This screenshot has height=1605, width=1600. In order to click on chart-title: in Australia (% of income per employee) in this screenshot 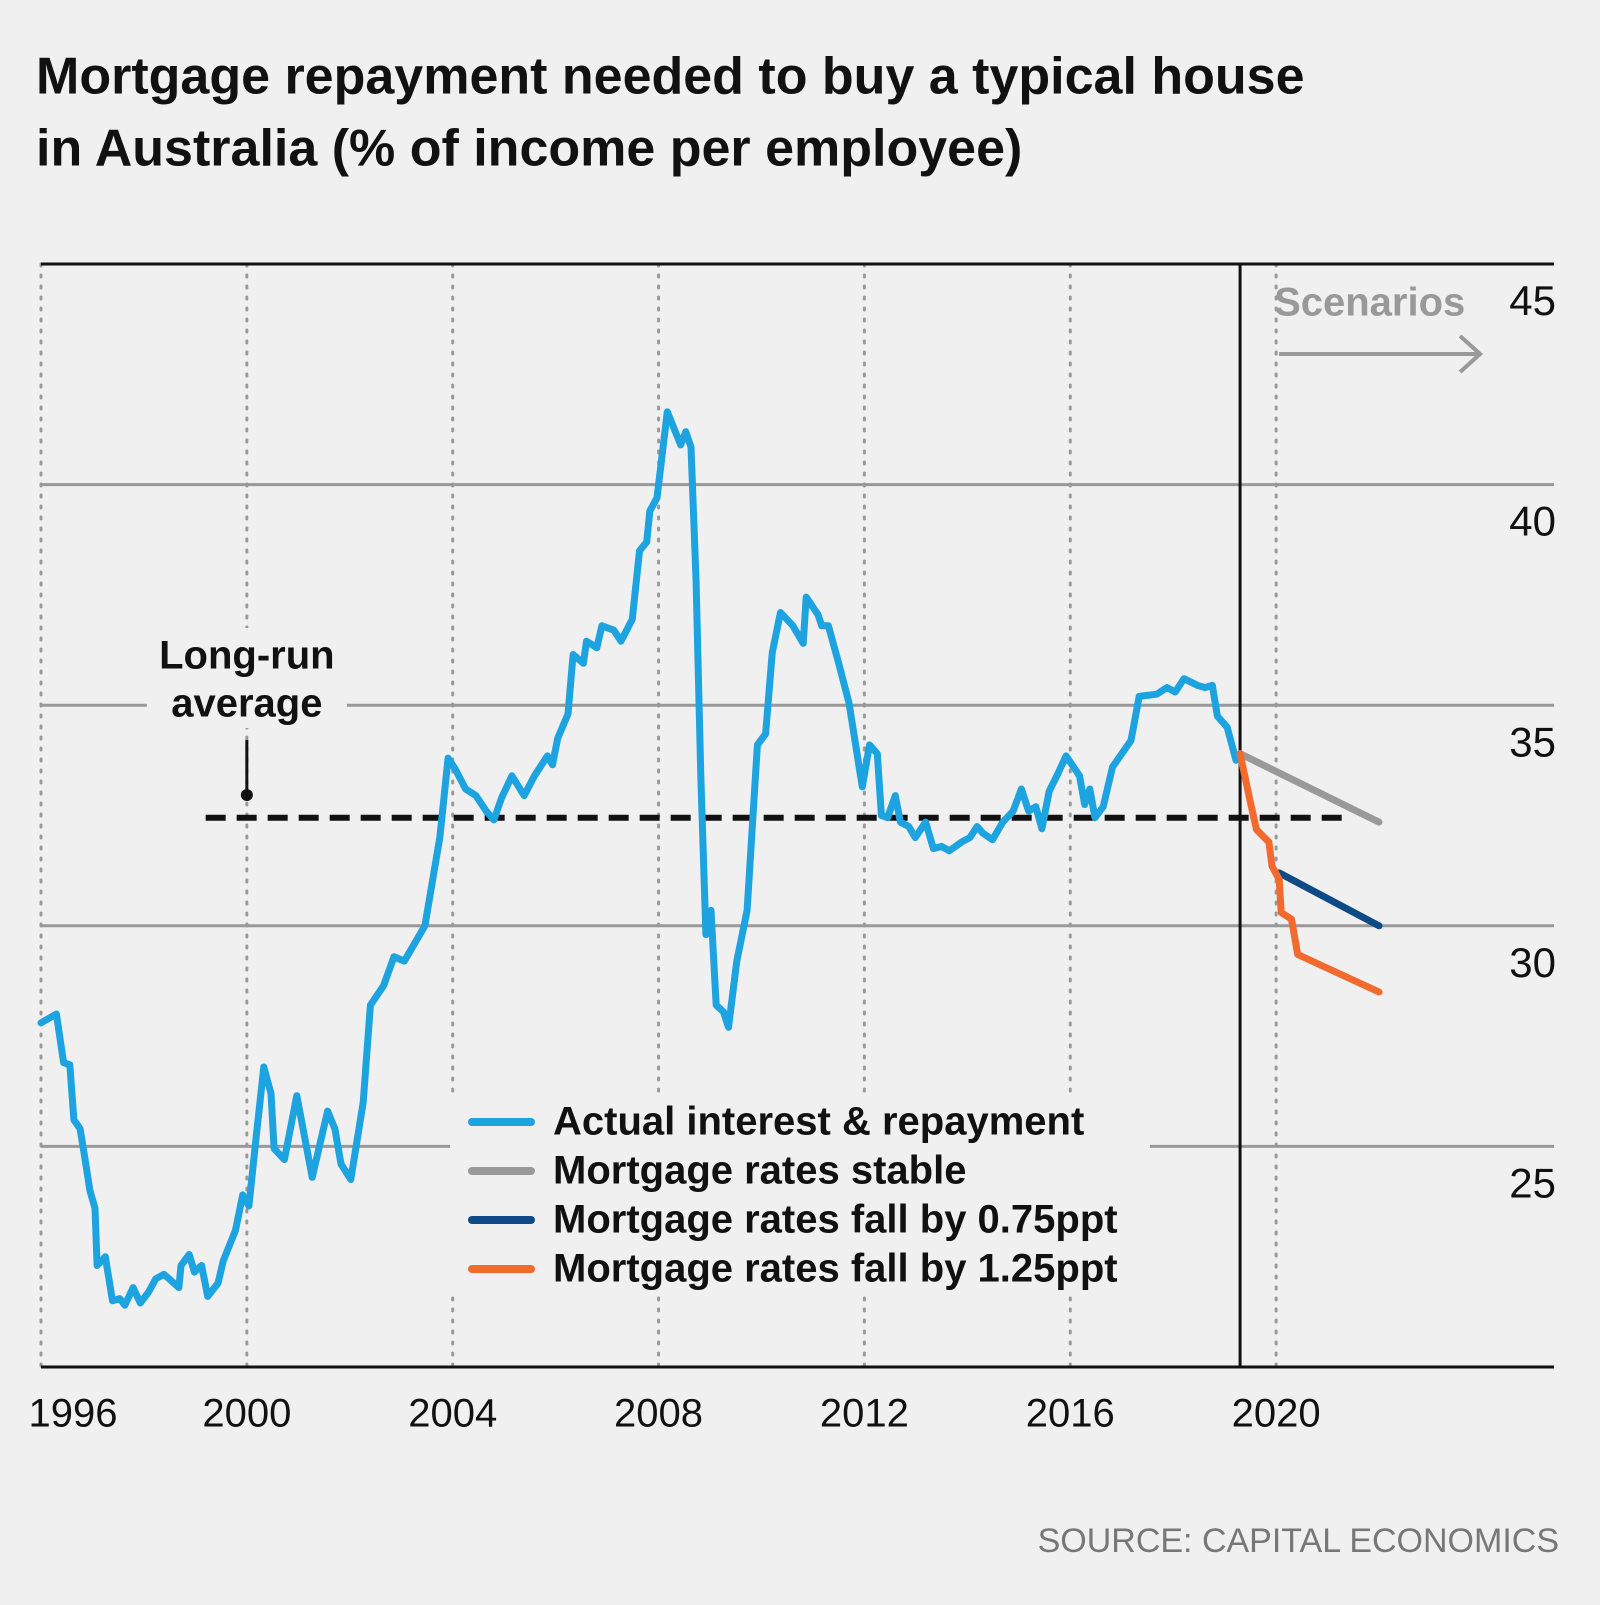, I will do `click(529, 149)`.